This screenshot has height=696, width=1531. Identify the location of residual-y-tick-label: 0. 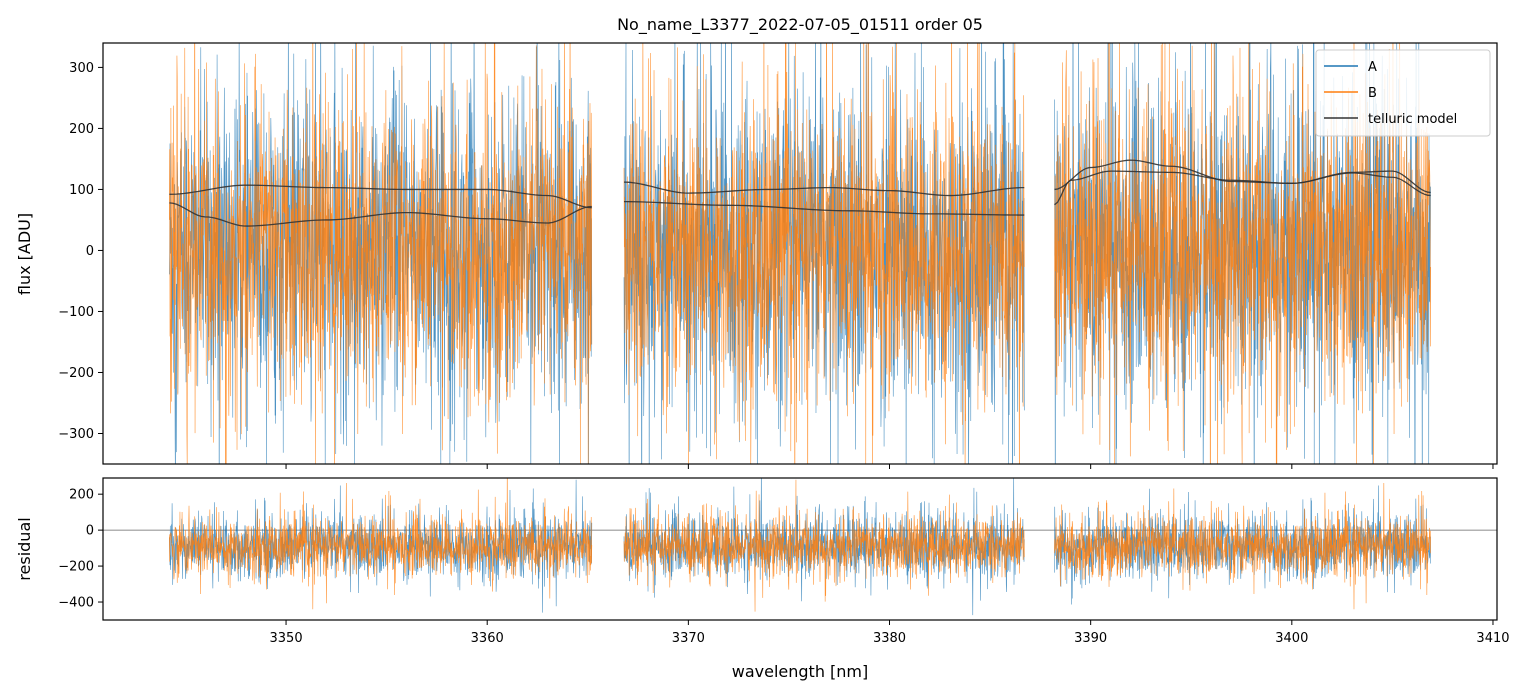
(90, 531).